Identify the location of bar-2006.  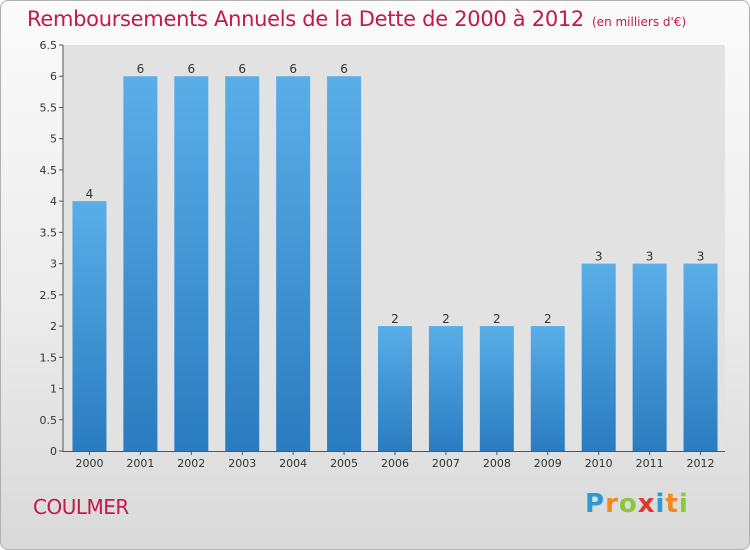
(395, 388).